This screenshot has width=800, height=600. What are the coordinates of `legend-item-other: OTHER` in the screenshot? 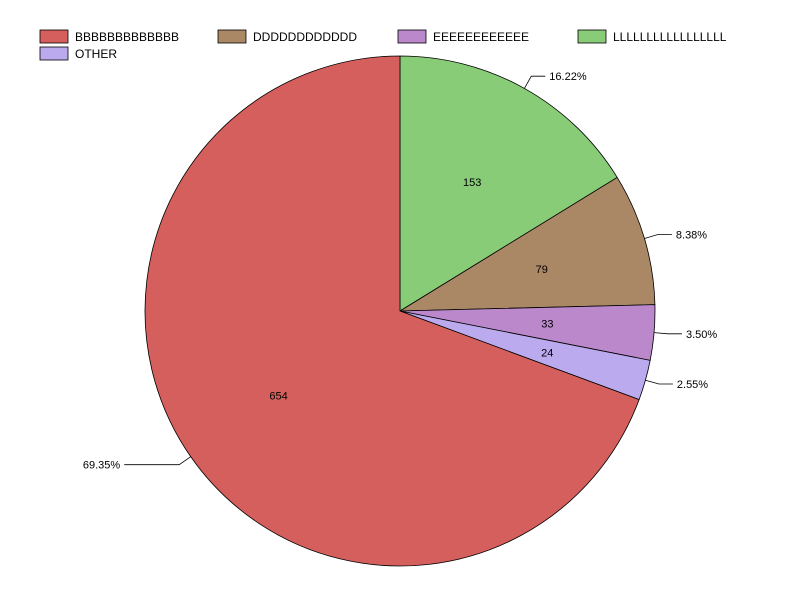 It's located at (78, 53).